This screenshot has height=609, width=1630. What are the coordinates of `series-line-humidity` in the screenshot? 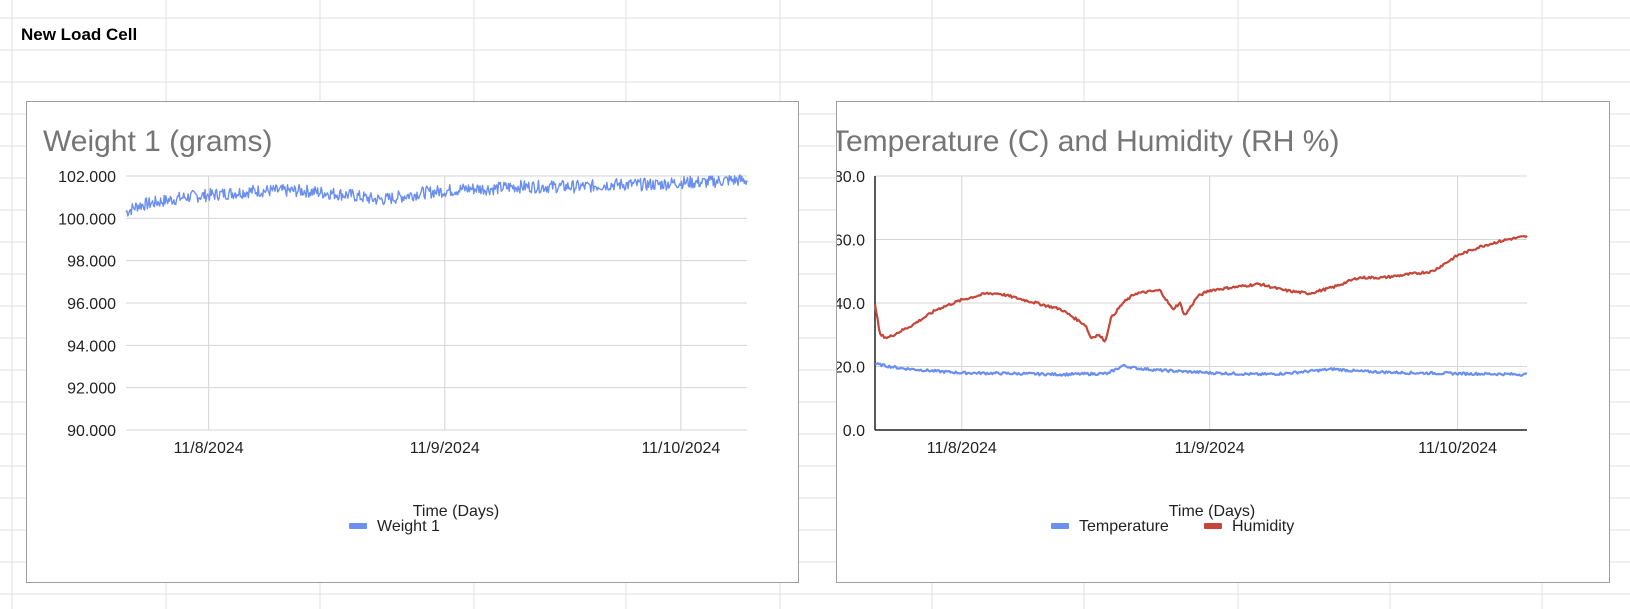 It's located at (1200, 288).